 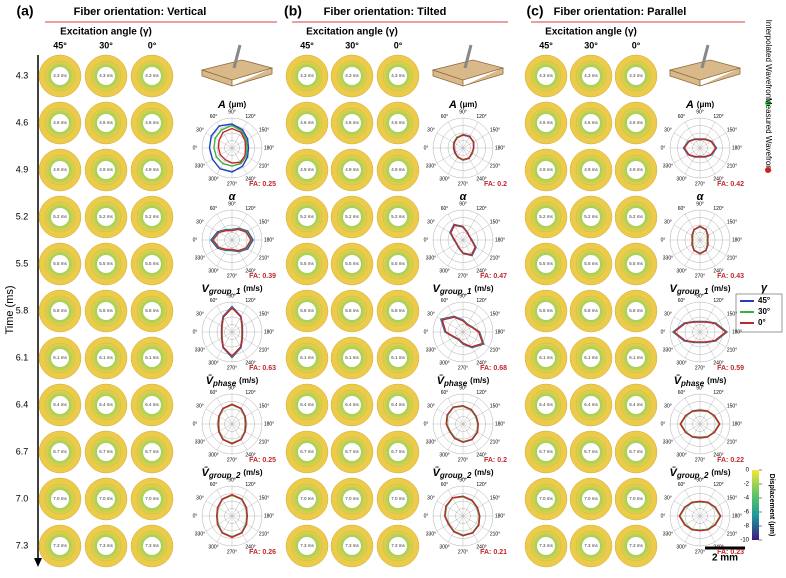 What do you see at coordinates (293, 11) in the screenshot?
I see `panel-tag: (b)` at bounding box center [293, 11].